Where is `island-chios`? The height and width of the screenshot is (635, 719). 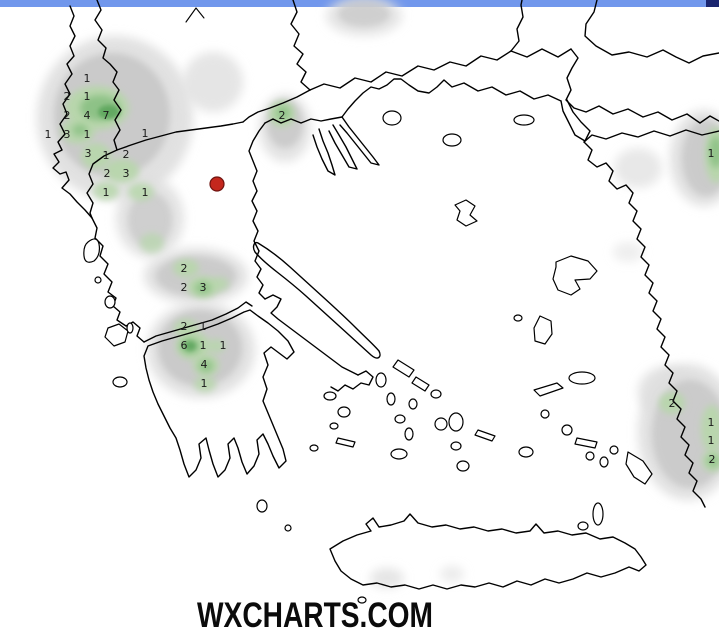 island-chios is located at coordinates (543, 330).